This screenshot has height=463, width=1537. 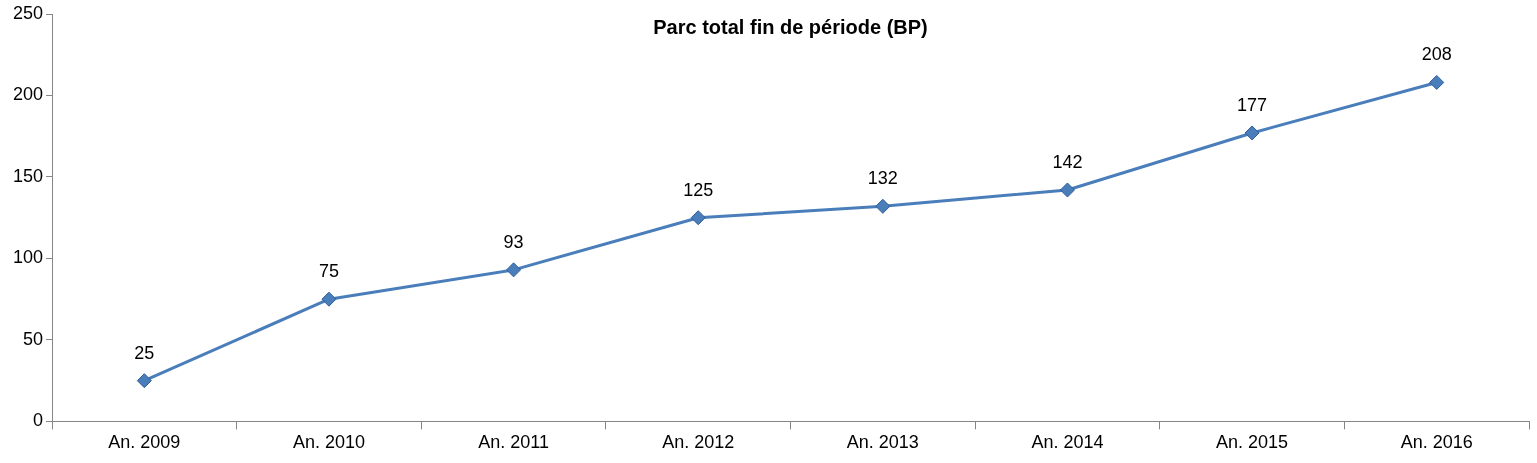 I want to click on y-tick-label: 150, so click(x=28, y=175).